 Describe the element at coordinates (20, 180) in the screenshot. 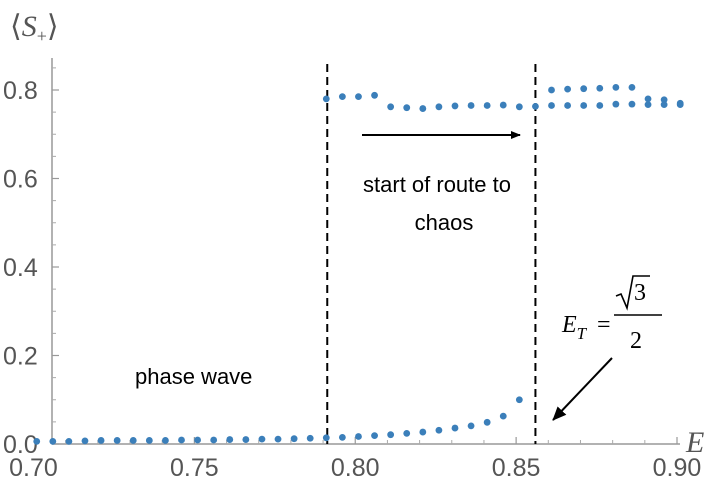

I see `y-tick-label: 0.6` at that location.